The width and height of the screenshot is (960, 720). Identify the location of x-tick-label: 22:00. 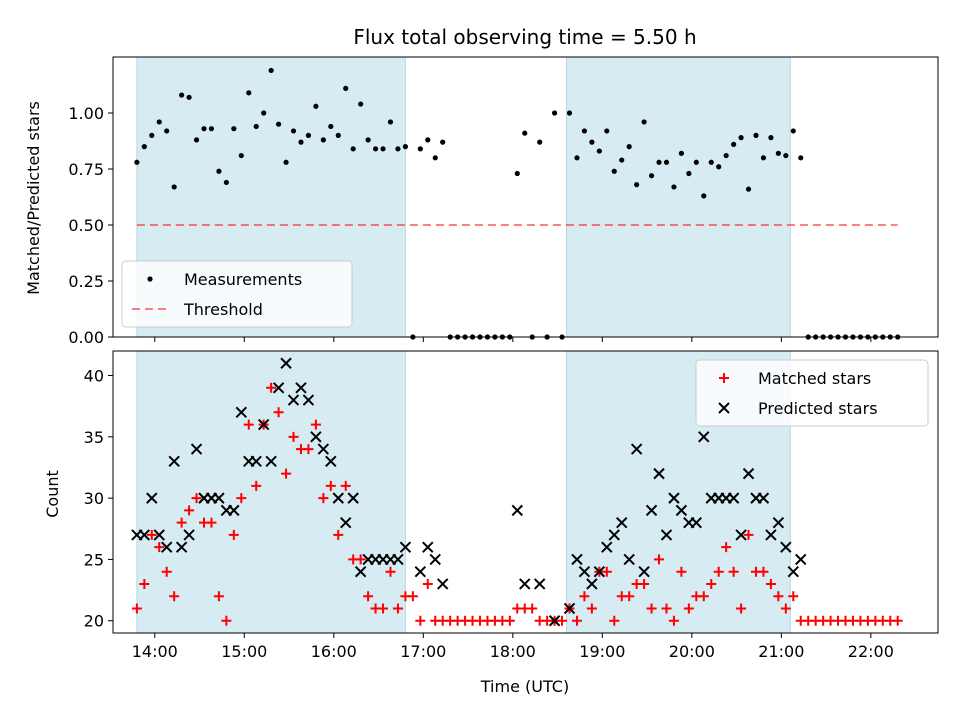
(871, 651).